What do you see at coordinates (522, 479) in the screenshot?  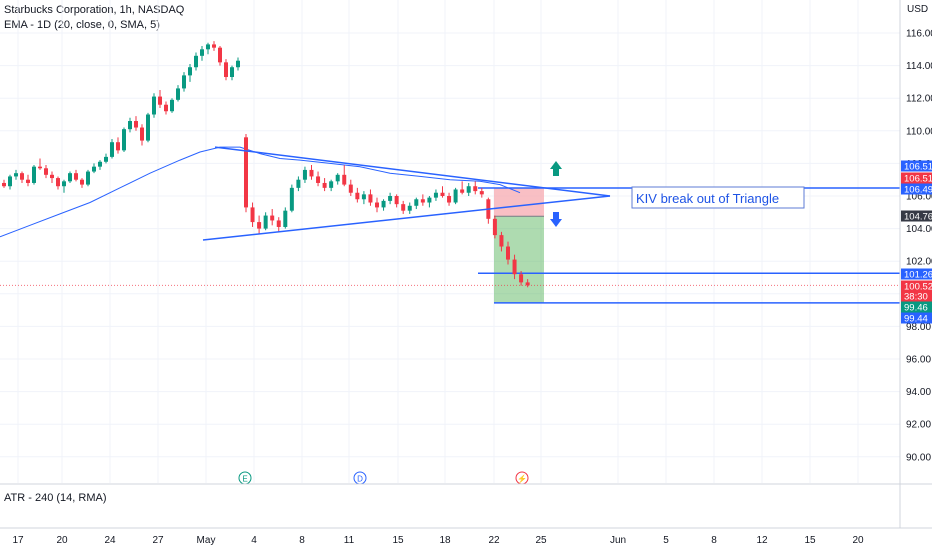 I see `event-symbol: ⚡` at bounding box center [522, 479].